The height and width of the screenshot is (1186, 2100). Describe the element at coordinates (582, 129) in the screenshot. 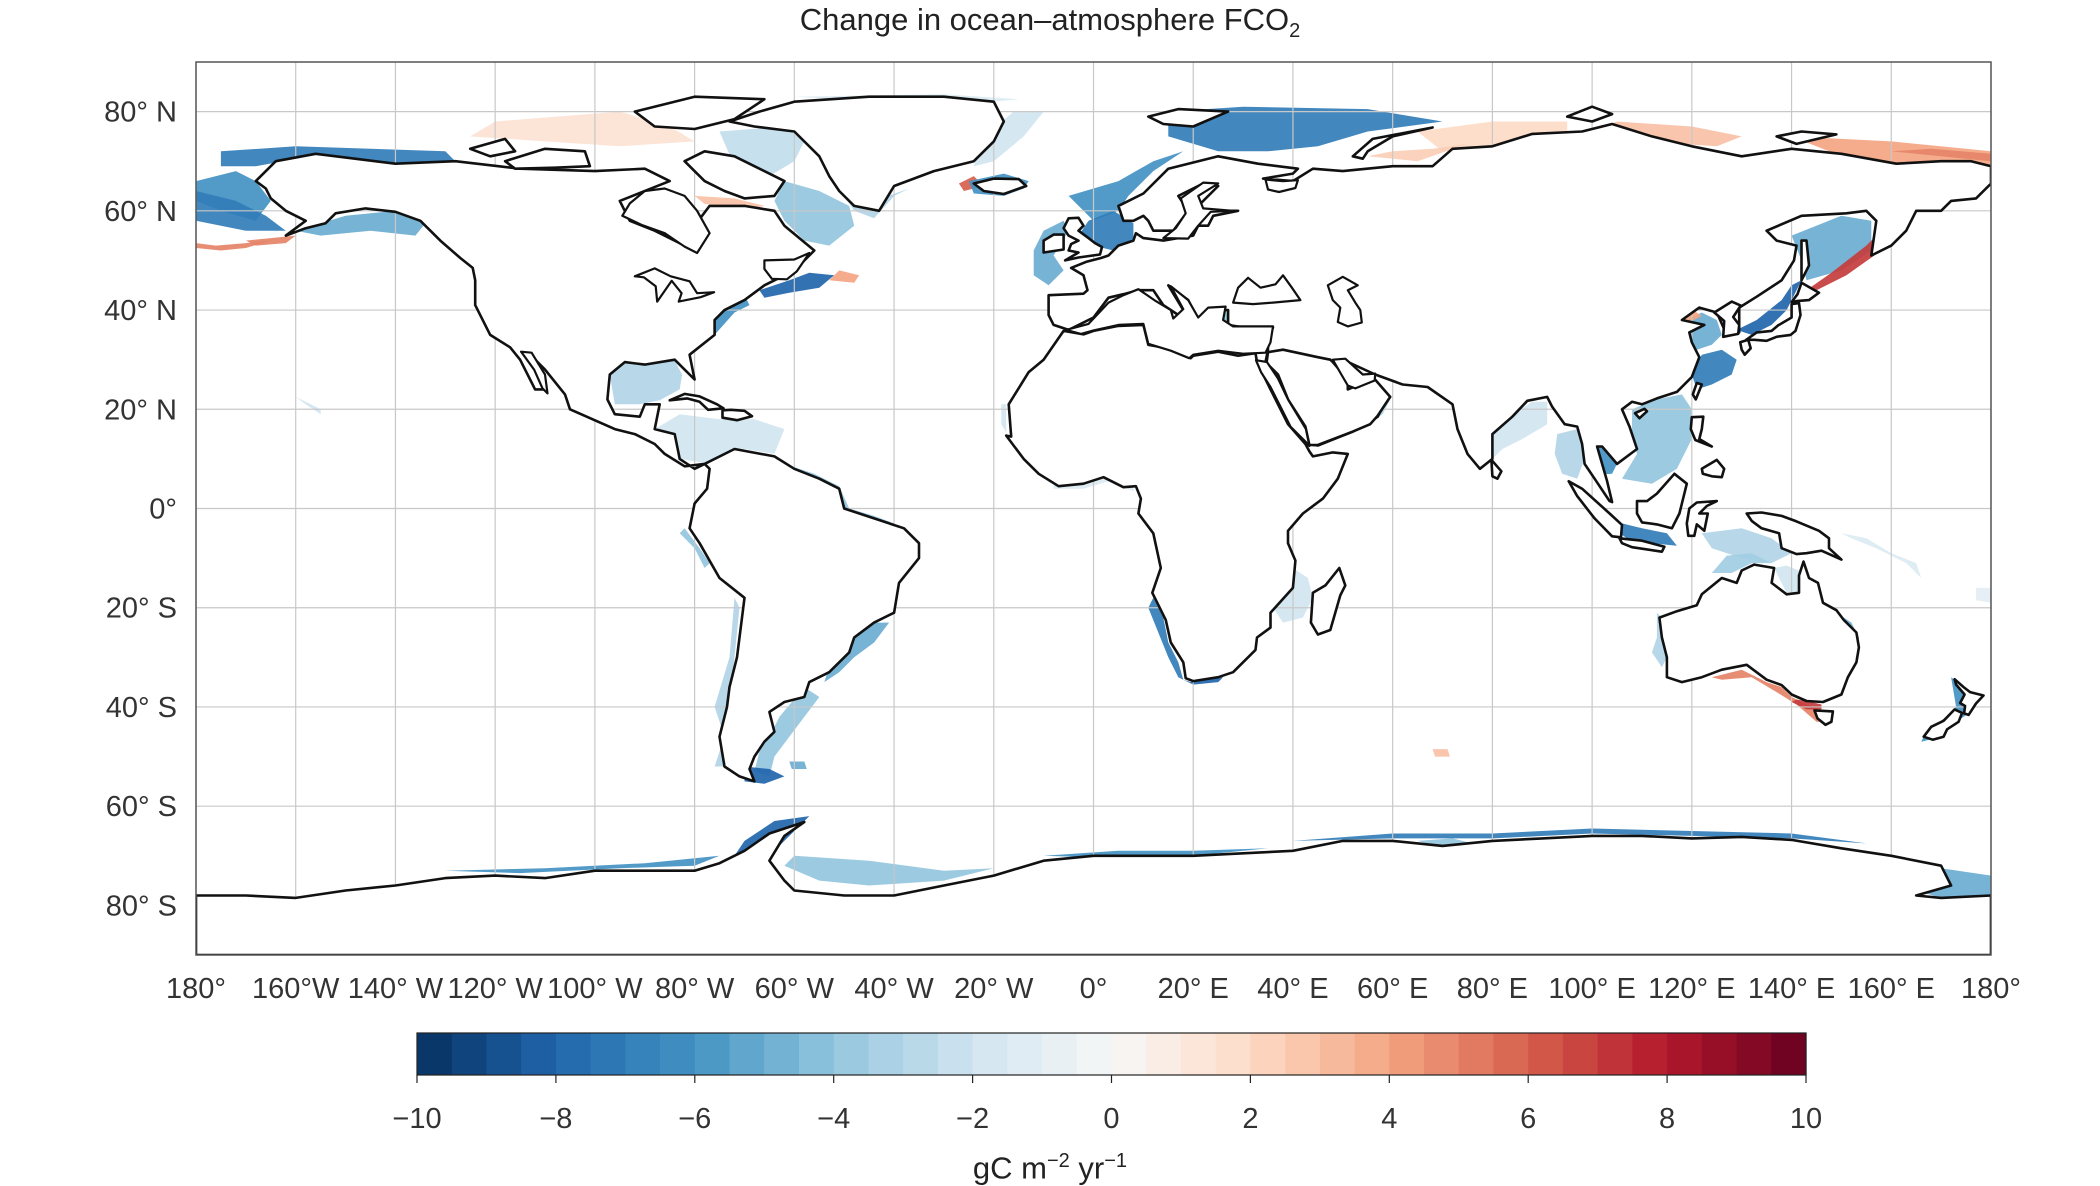

I see `flux-patch-canadian-archipelago` at that location.